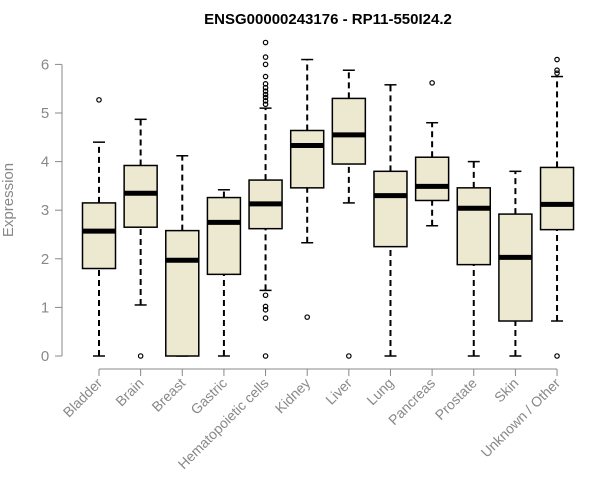 Image resolution: width=600 pixels, height=500 pixels. I want to click on y-tick-label: 0, so click(45, 356).